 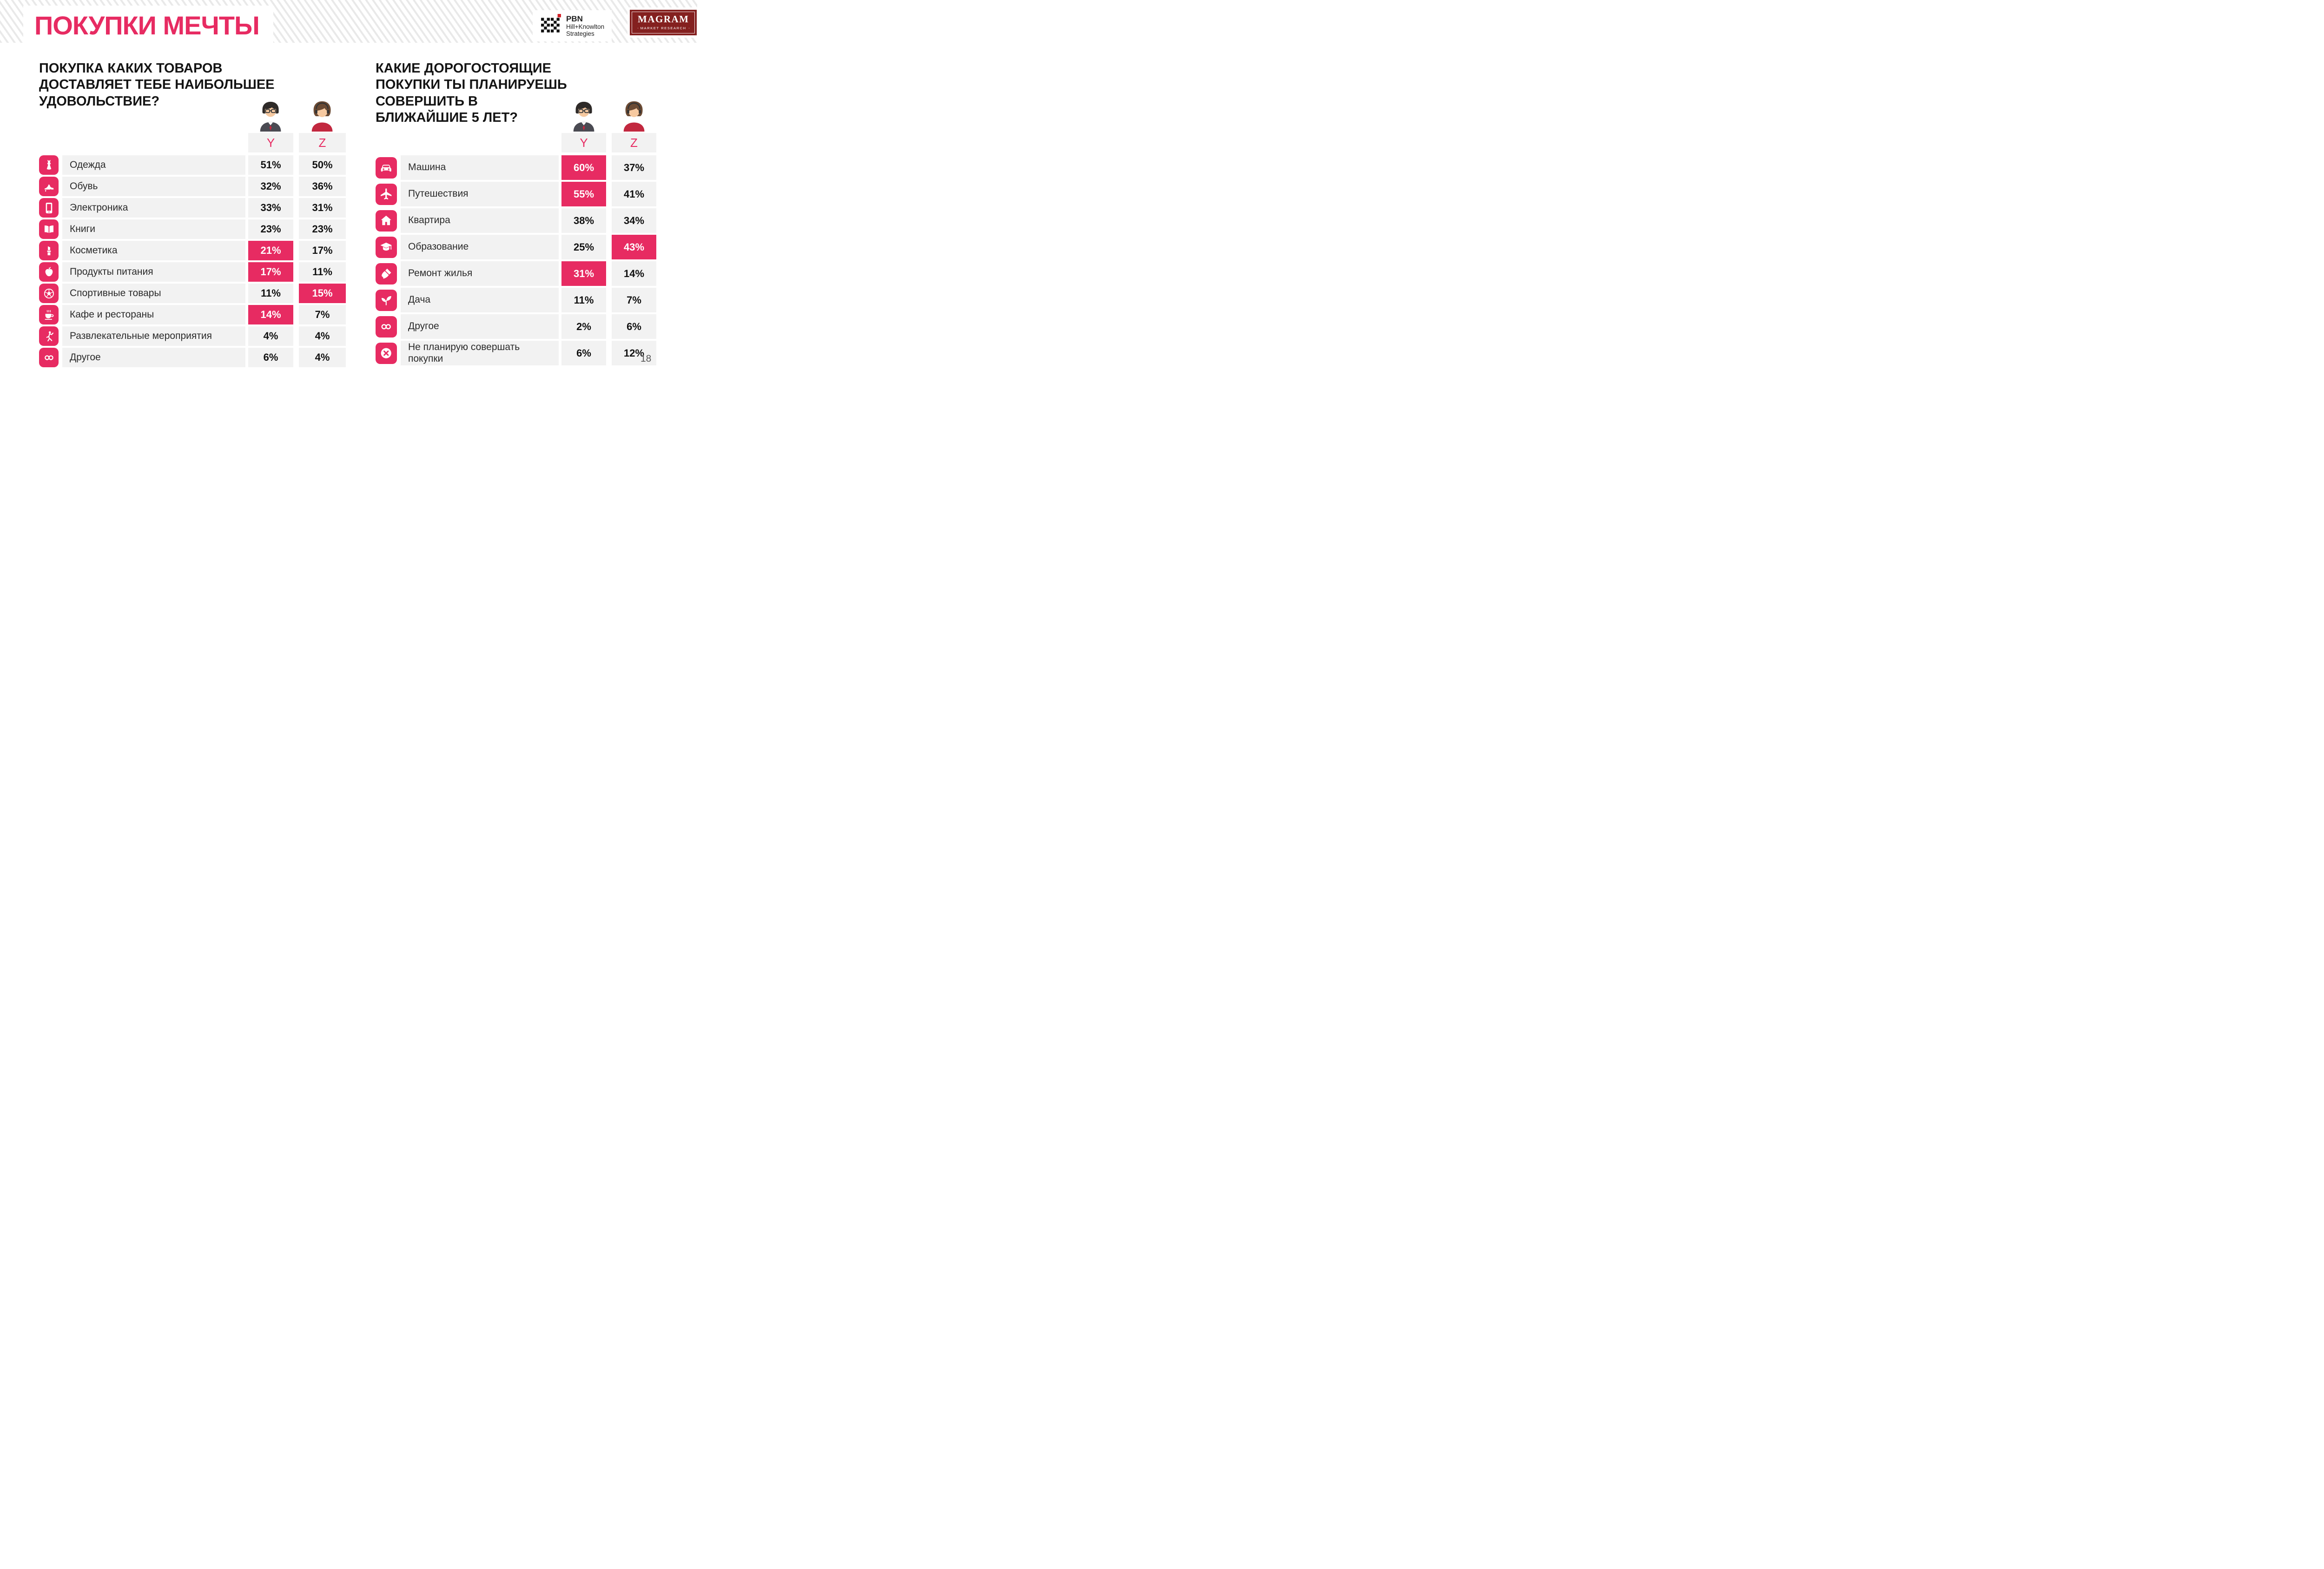 I want to click on row-label: Кафе и рестораны, so click(x=153, y=314).